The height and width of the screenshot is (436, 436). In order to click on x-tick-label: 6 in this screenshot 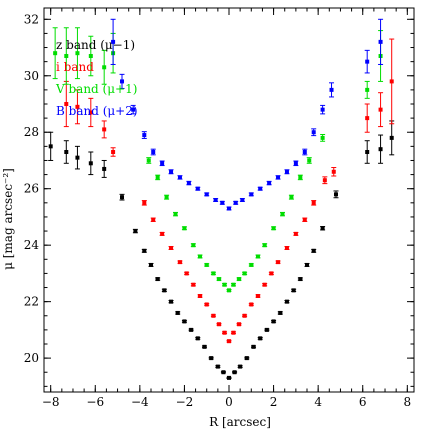, I will do `click(363, 402)`.